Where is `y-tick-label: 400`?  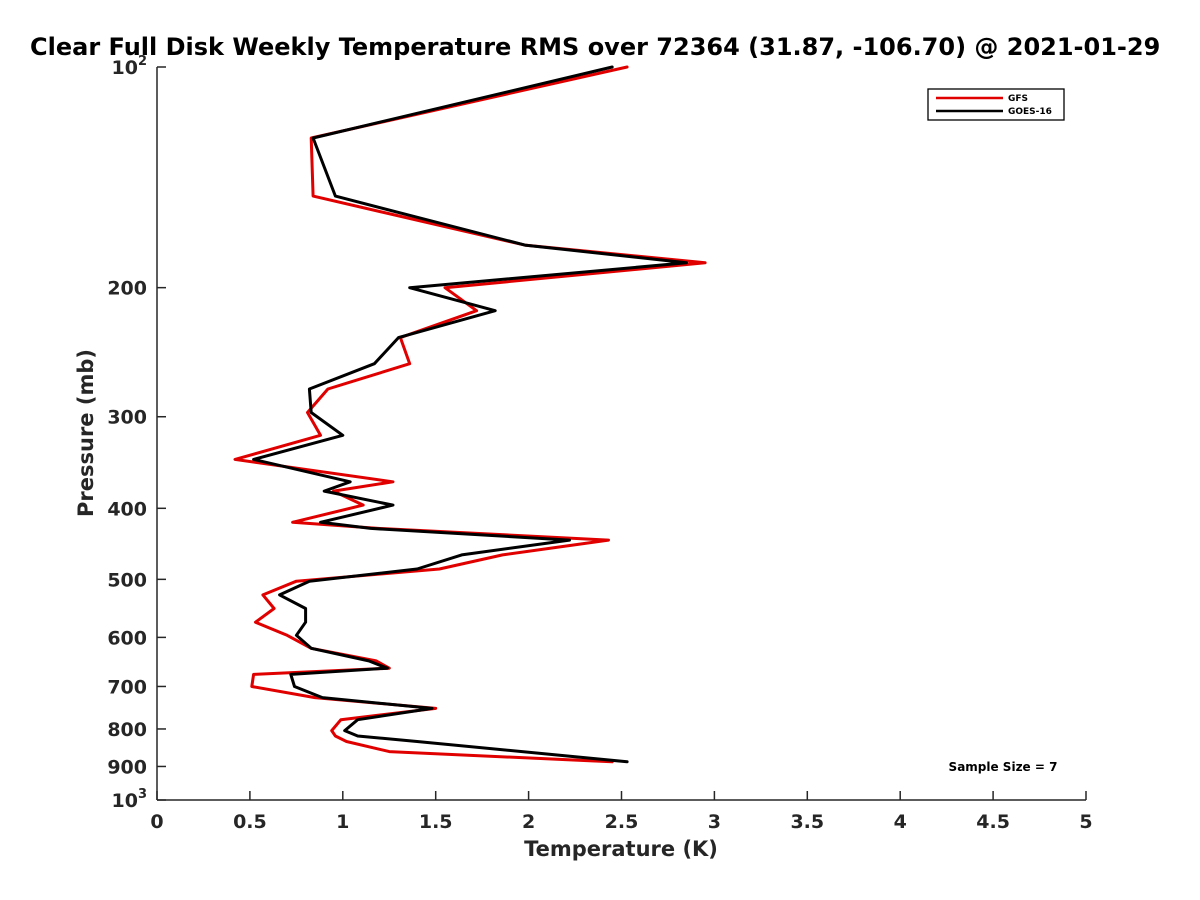
y-tick-label: 400 is located at coordinates (127, 509).